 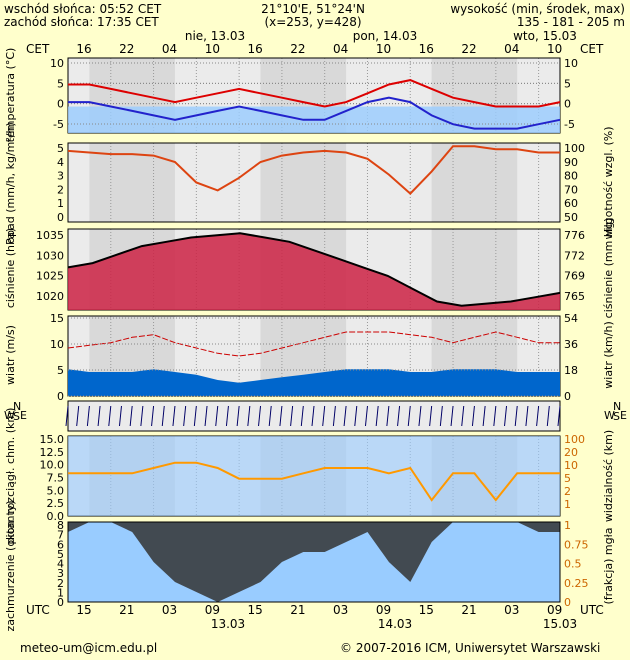 What do you see at coordinates (576, 544) in the screenshot?
I see `y-tick-label-right: 0.75` at bounding box center [576, 544].